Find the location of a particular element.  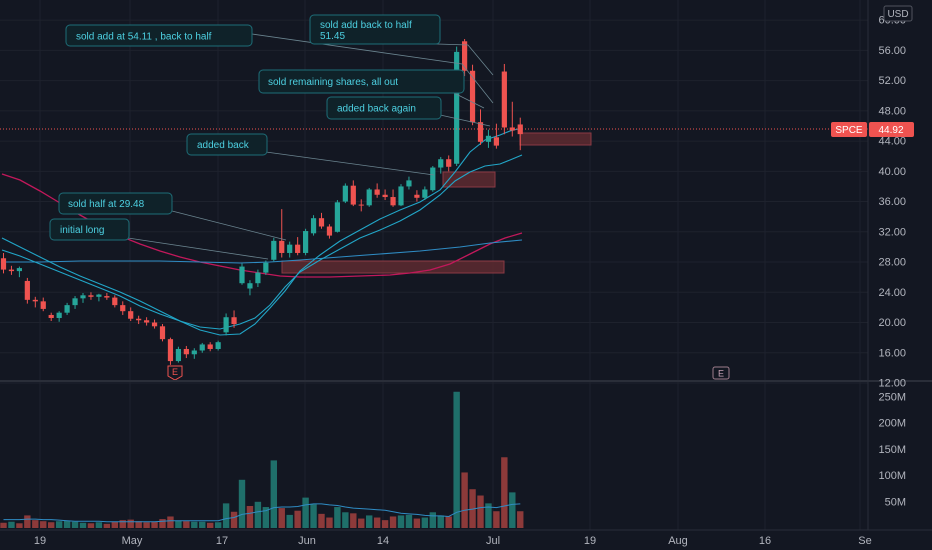

ticker-label: SPCE is located at coordinates (849, 129).